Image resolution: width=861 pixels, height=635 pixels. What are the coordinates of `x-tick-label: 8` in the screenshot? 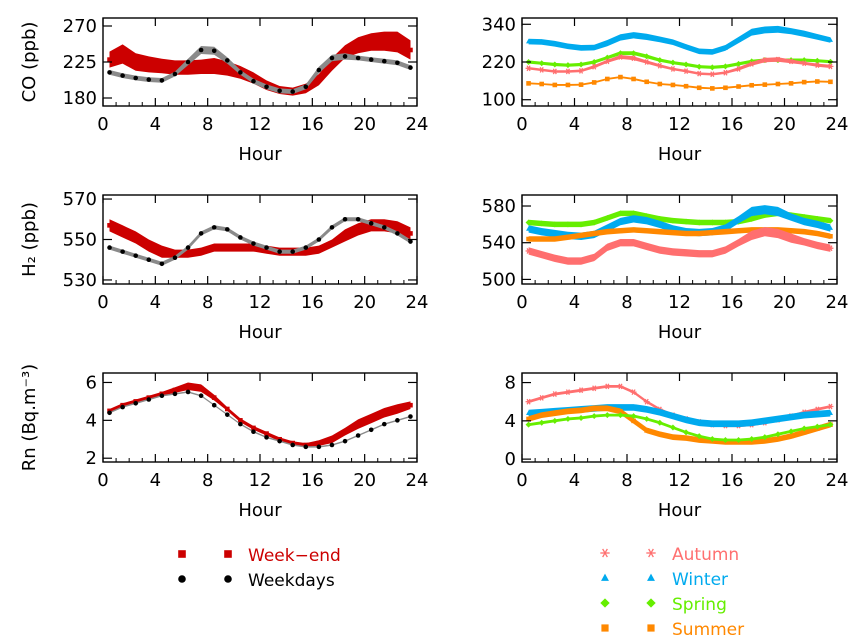 It's located at (207, 302).